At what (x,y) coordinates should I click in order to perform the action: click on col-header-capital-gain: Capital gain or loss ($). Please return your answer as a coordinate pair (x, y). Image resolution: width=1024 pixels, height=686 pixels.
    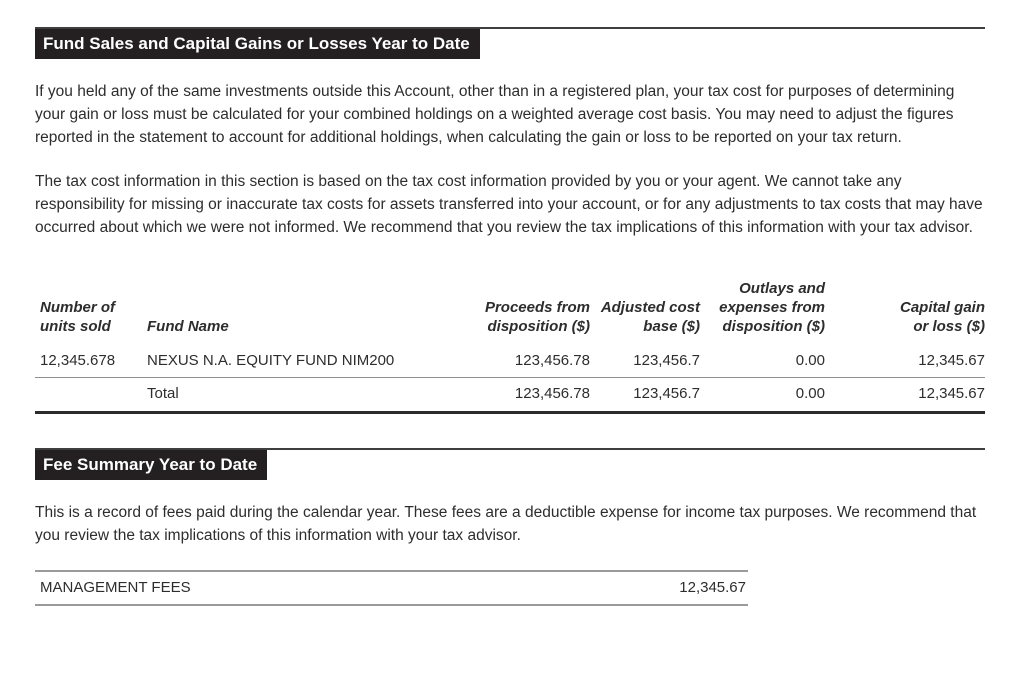
    Looking at the image, I should click on (942, 317).